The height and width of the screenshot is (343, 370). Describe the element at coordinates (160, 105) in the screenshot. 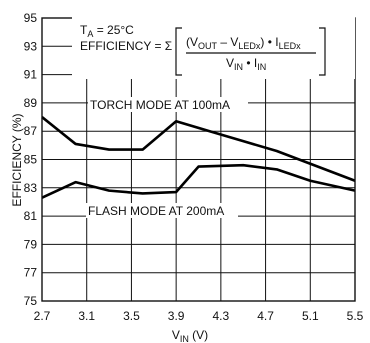

I see `series-label-torch: TORCH MODE AT 100mA` at that location.